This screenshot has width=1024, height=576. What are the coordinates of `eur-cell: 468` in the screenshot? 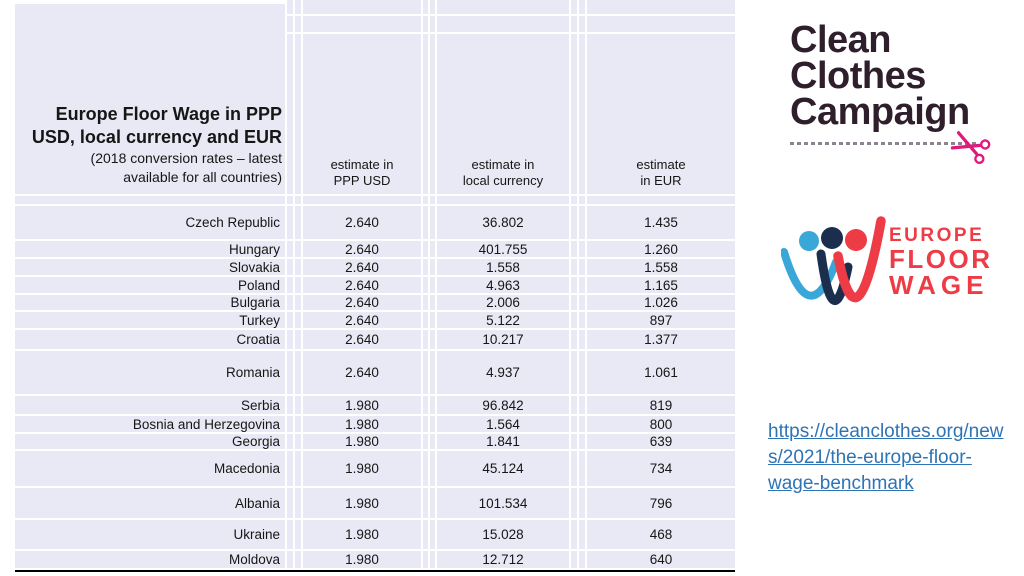 It's located at (661, 534).